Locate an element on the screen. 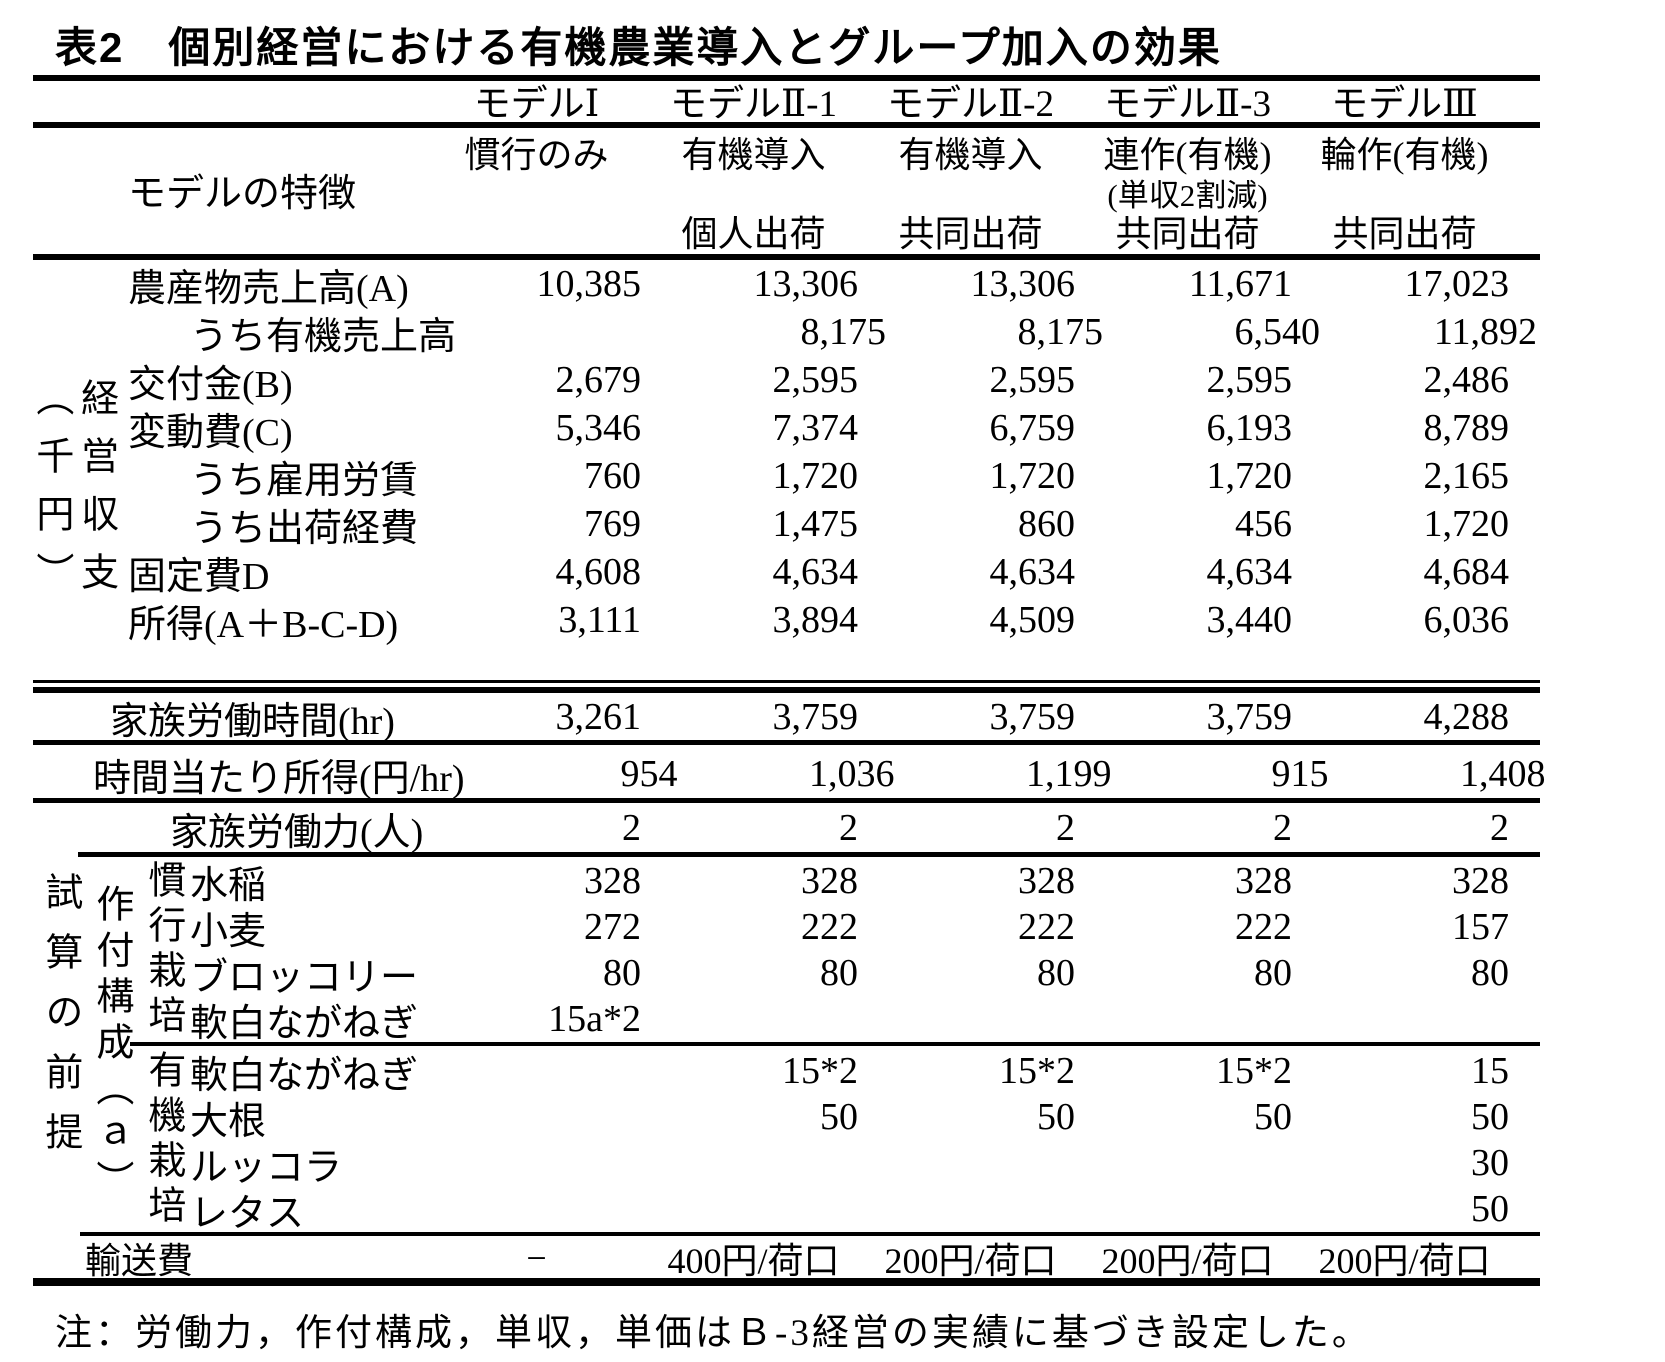 The width and height of the screenshot is (1665, 1362). rule-bottom is located at coordinates (786, 1282).